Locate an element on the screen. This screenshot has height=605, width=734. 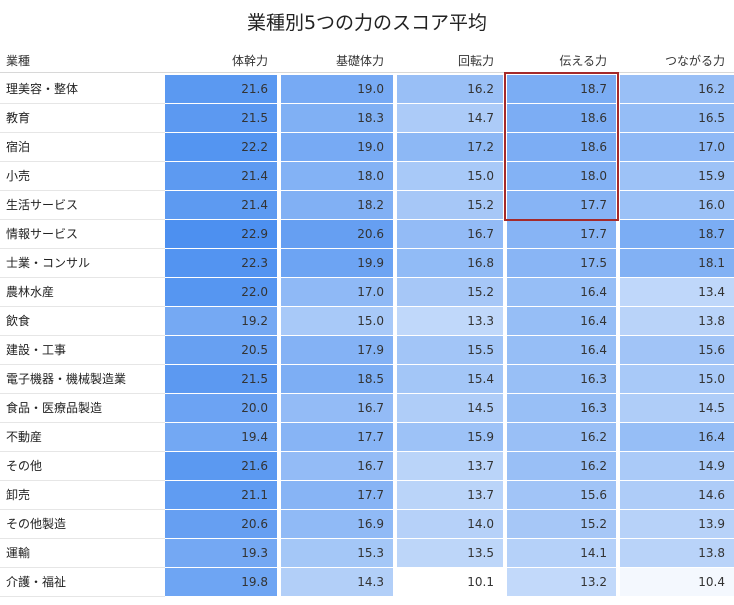
heatmap-cell: 17.9 is located at coordinates (337, 350).